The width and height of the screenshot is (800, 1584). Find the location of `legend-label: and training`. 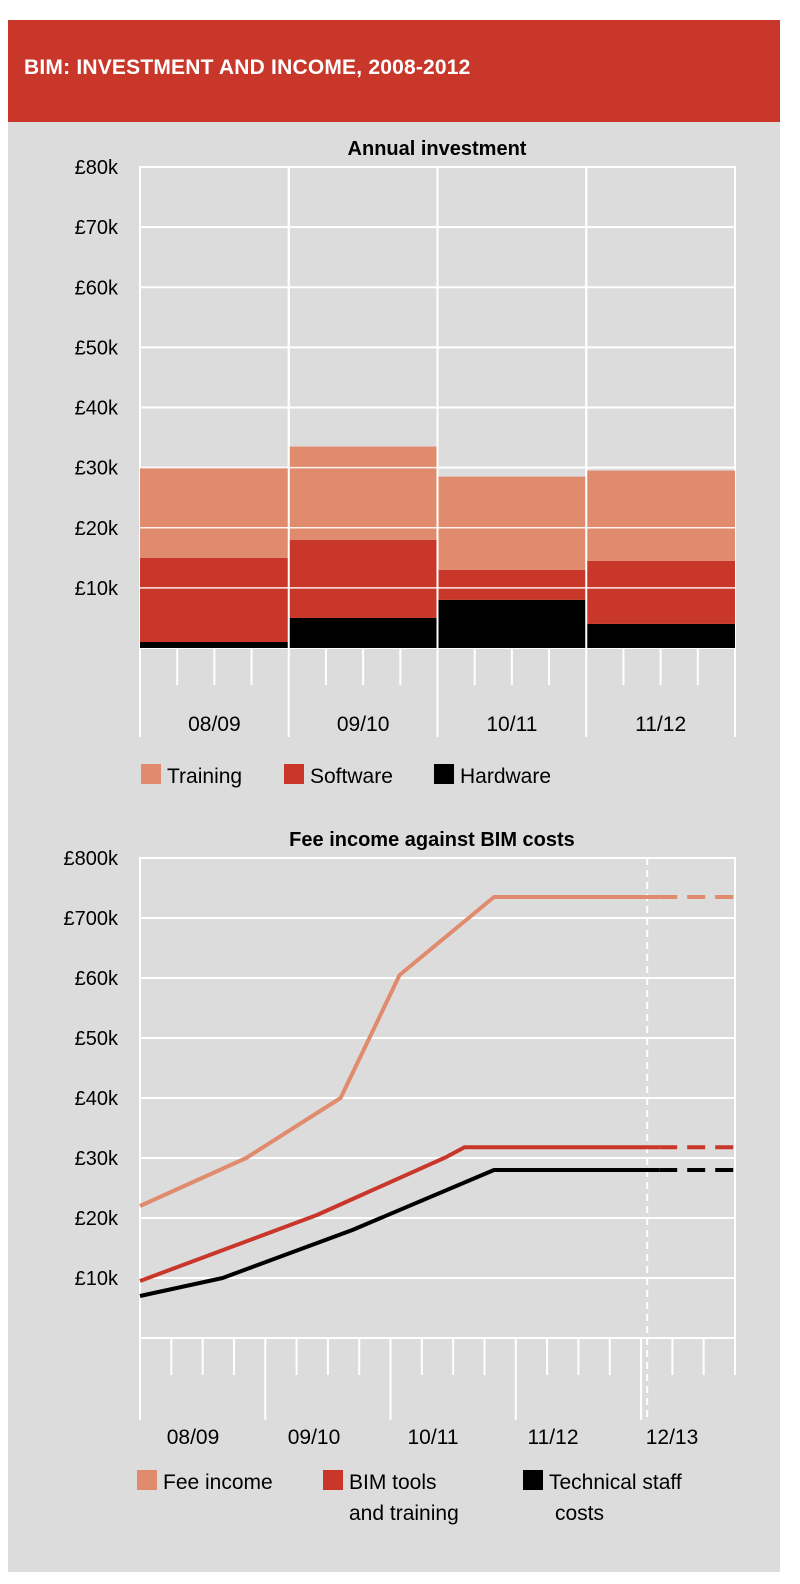

legend-label: and training is located at coordinates (404, 1513).